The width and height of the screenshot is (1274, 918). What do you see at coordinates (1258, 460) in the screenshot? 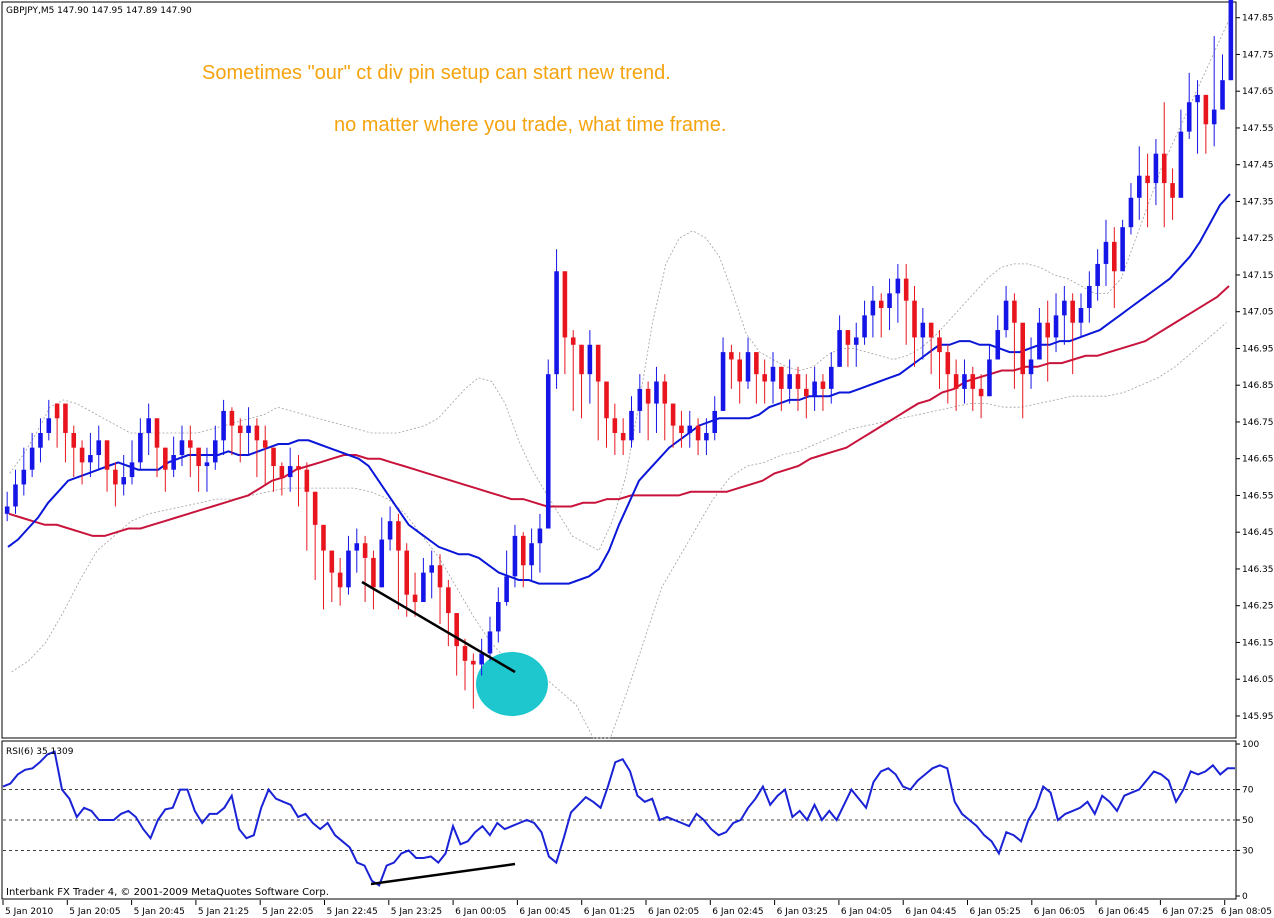
I see `price-tick-label: 146.65` at bounding box center [1258, 460].